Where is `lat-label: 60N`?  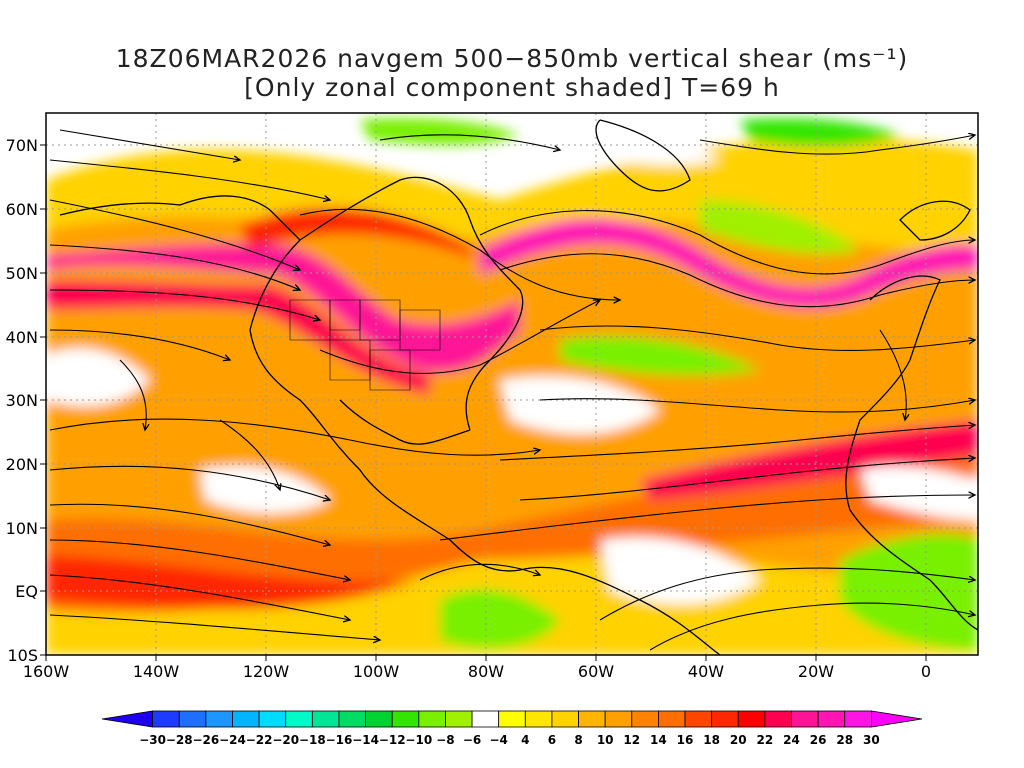
lat-label: 60N is located at coordinates (21, 209).